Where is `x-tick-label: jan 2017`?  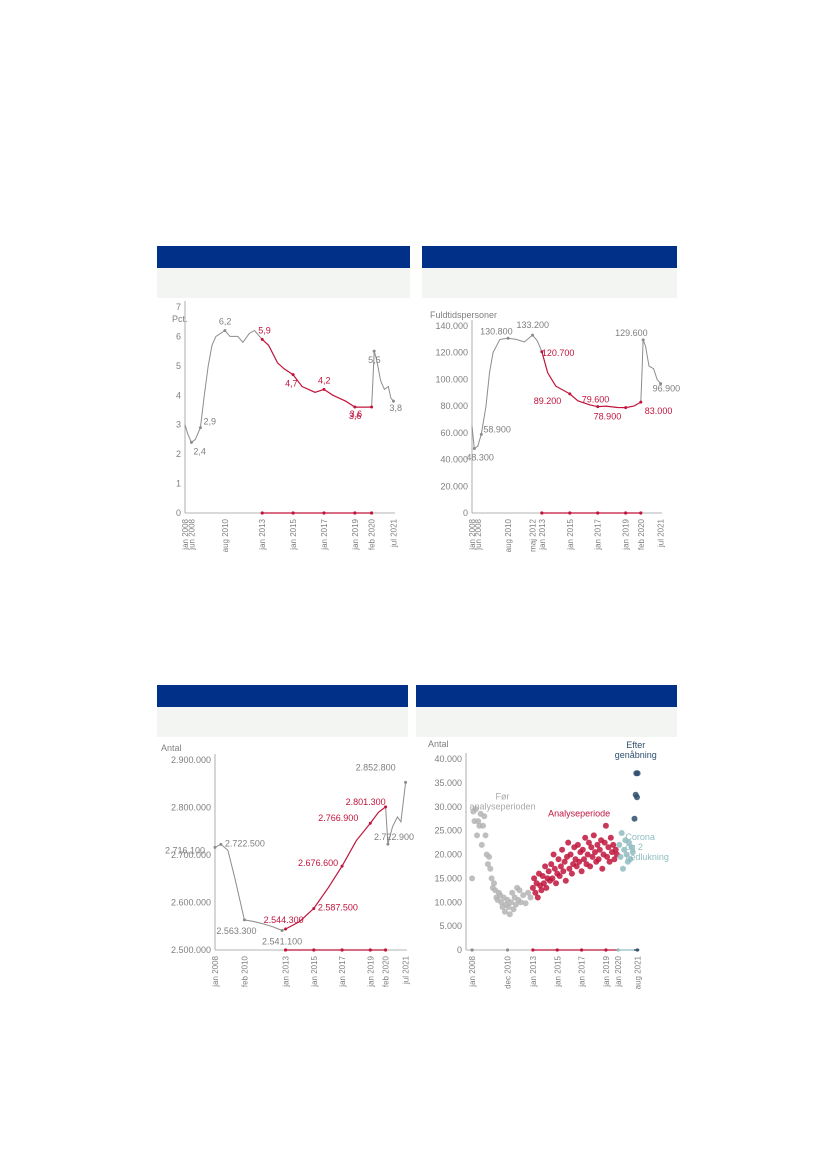 x-tick-label: jan 2017 is located at coordinates (324, 534).